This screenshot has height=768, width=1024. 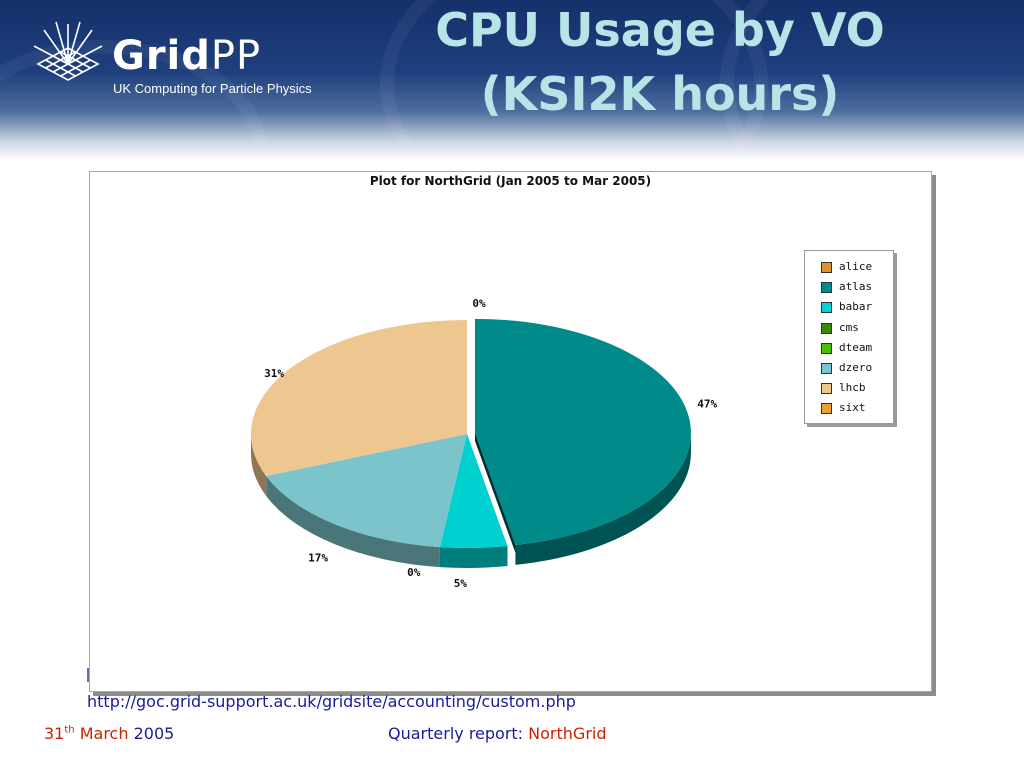 I want to click on legend-label-alice: alice, so click(x=856, y=266).